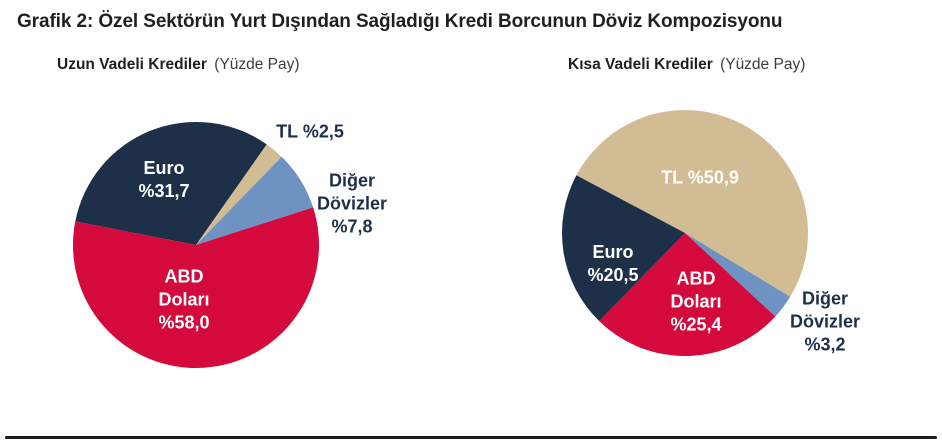  What do you see at coordinates (310, 131) in the screenshot?
I see `pie-label-tl: TL %2,5` at bounding box center [310, 131].